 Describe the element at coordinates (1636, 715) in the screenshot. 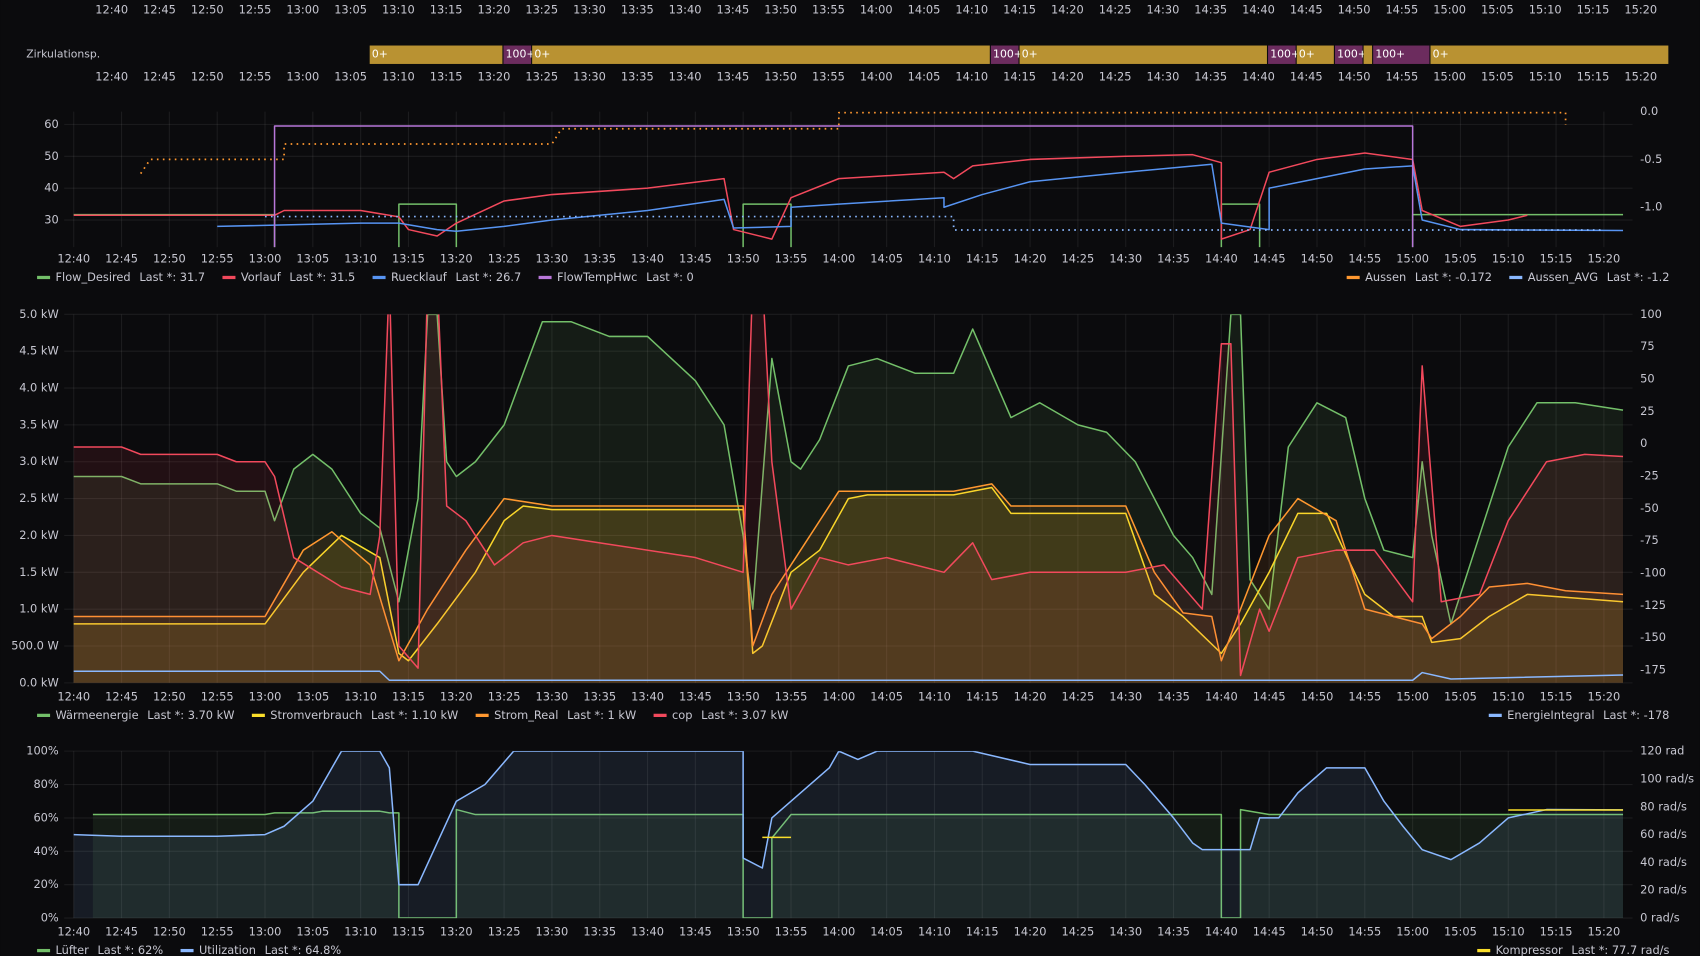

I see `legend-last: Last *: -178` at that location.